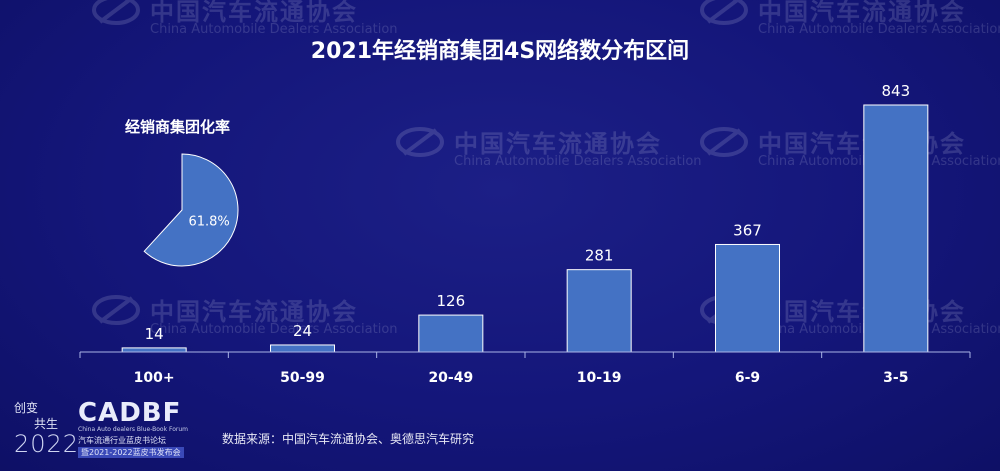  What do you see at coordinates (525, 355) in the screenshot?
I see `x-axis-ticks` at bounding box center [525, 355].